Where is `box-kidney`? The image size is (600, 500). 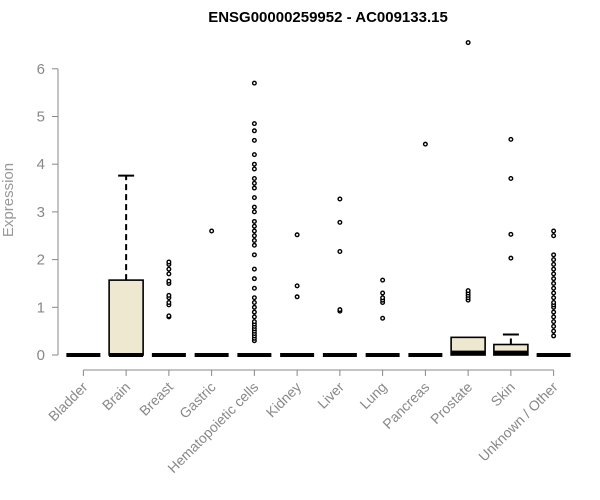 box-kidney is located at coordinates (297, 294).